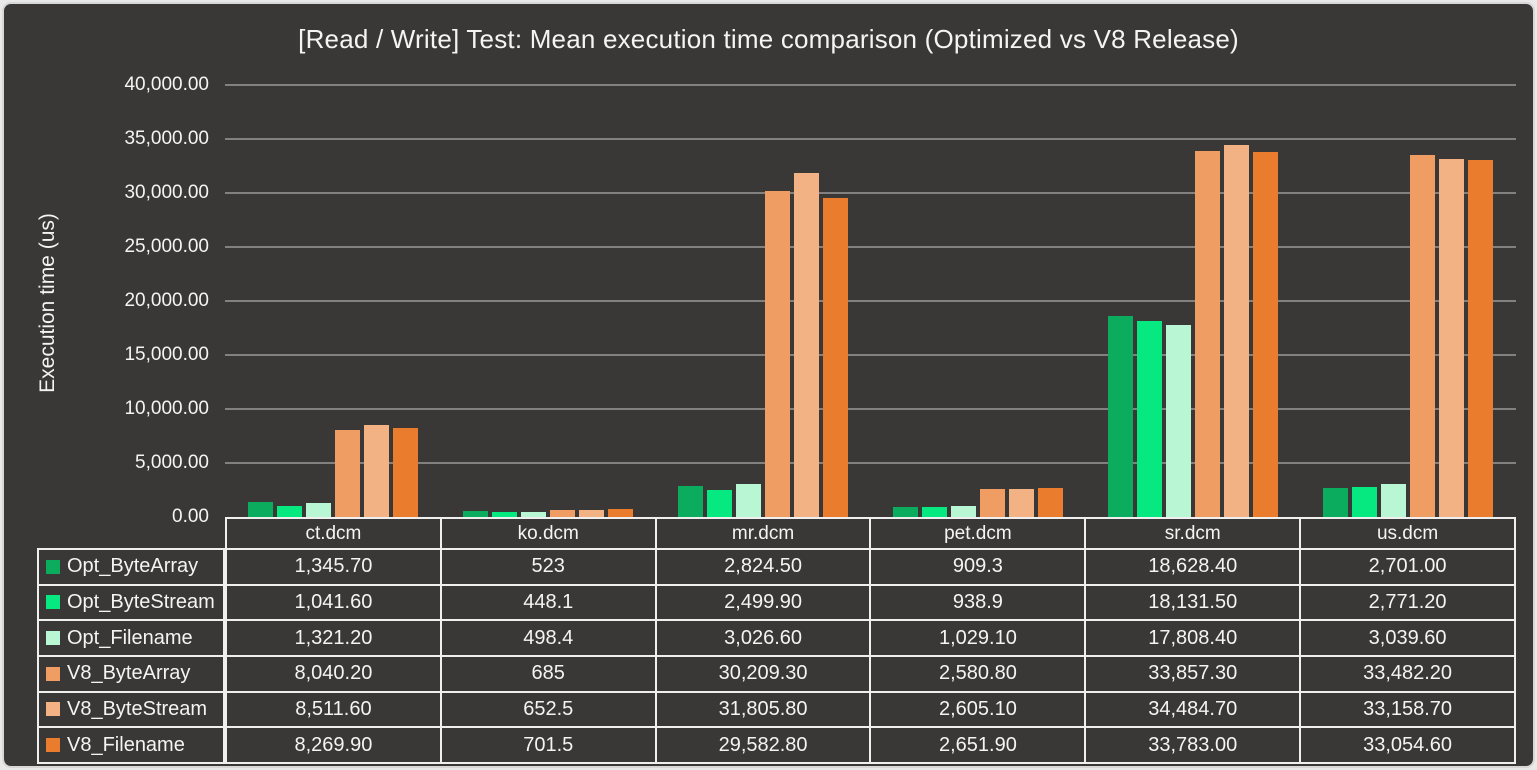 This screenshot has width=1537, height=770. I want to click on value-cell-V8_Filename-sr.dcm: 33,783.00, so click(1193, 745).